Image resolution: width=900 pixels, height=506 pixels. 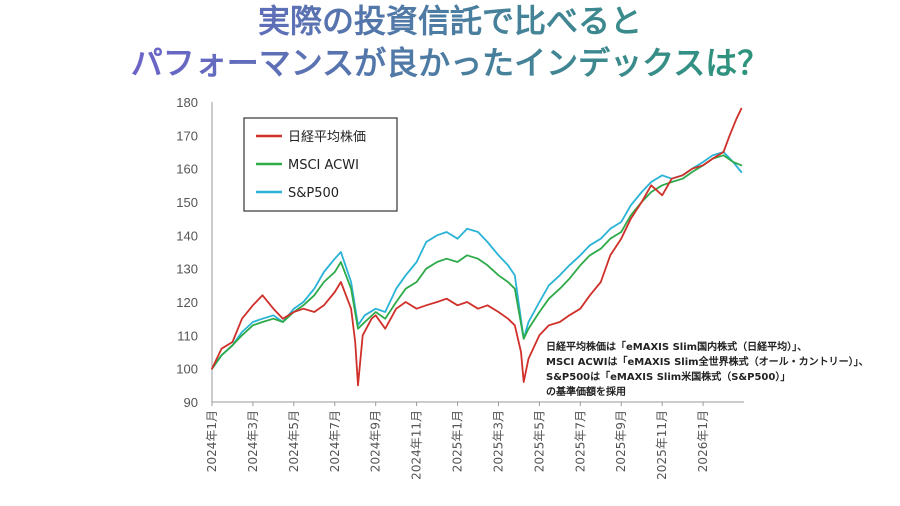 I want to click on y-tick-label: 180, so click(x=187, y=102).